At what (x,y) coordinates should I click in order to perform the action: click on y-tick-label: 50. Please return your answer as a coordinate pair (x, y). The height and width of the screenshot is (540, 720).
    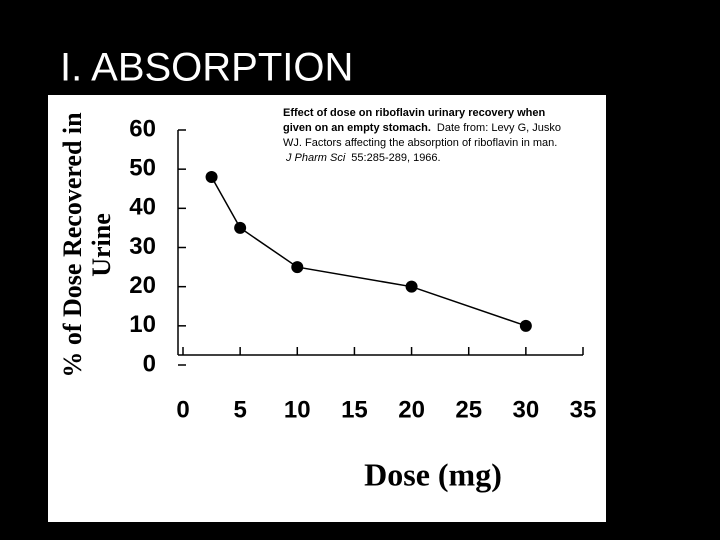
    Looking at the image, I should click on (142, 168).